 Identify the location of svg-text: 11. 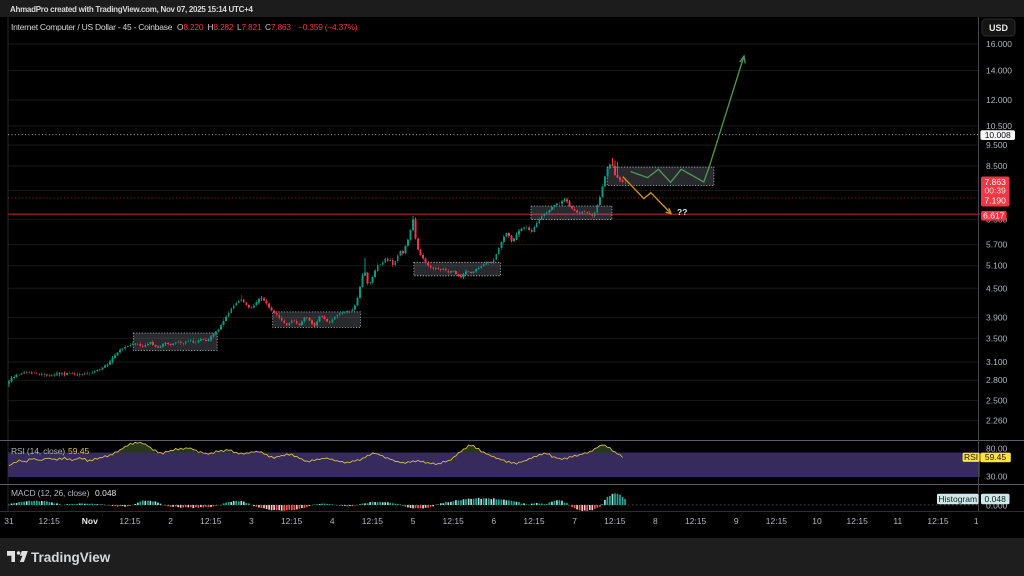
(897, 521).